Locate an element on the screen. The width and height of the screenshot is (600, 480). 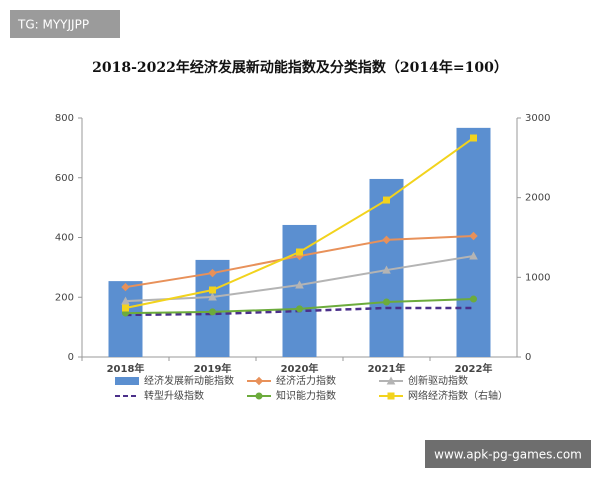
y-tick-label: 600 is located at coordinates (64, 178).